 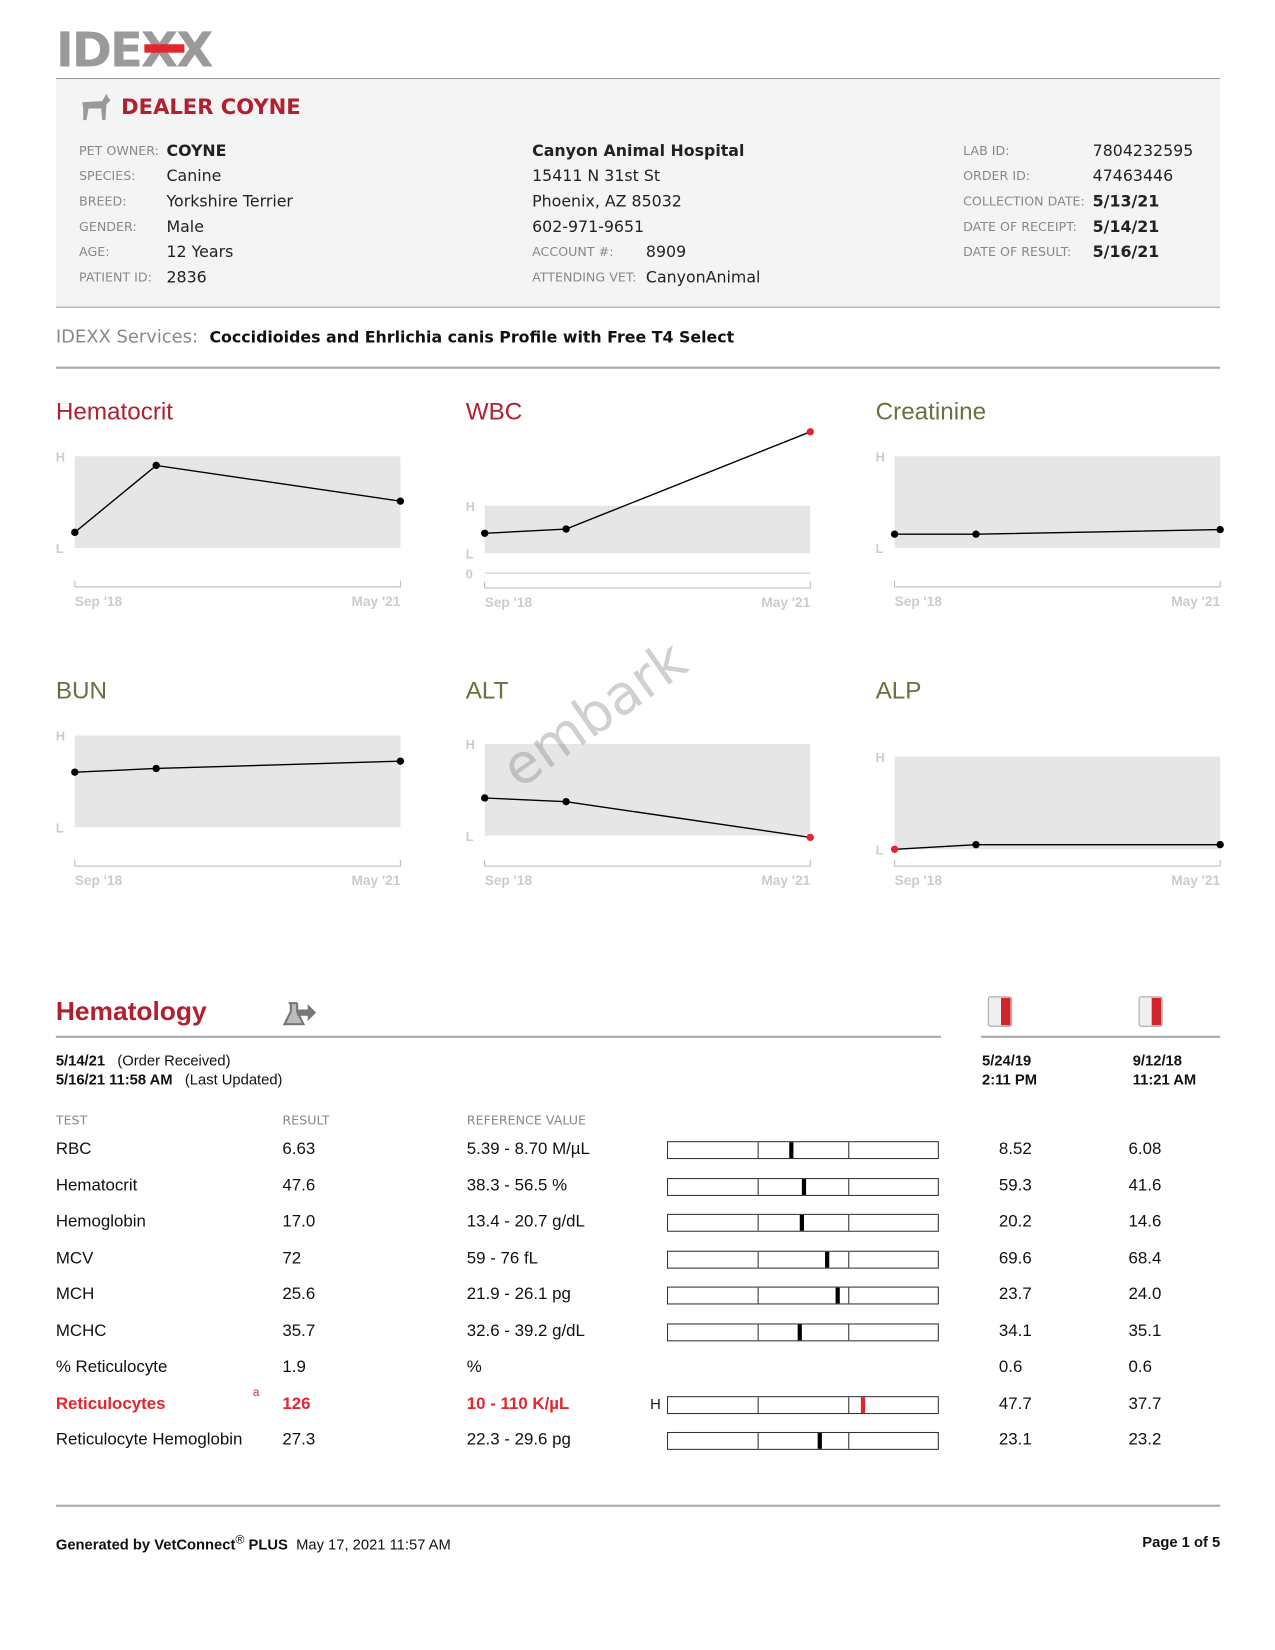 I want to click on trend-chart-hematocrit: Hematocrit H L Sep '18 May '21, so click(x=235, y=511).